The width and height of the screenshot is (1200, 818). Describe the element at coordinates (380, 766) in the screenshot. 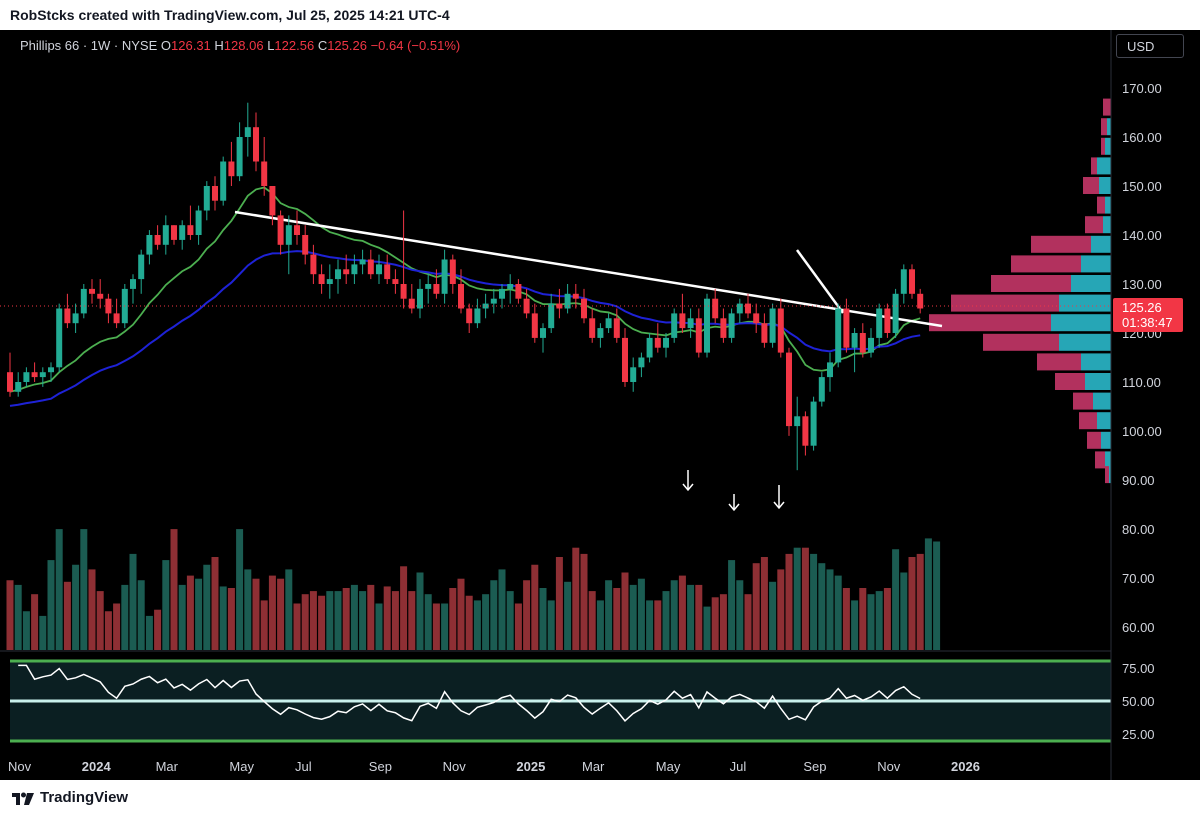

I see `time-tick-label: Sep` at that location.